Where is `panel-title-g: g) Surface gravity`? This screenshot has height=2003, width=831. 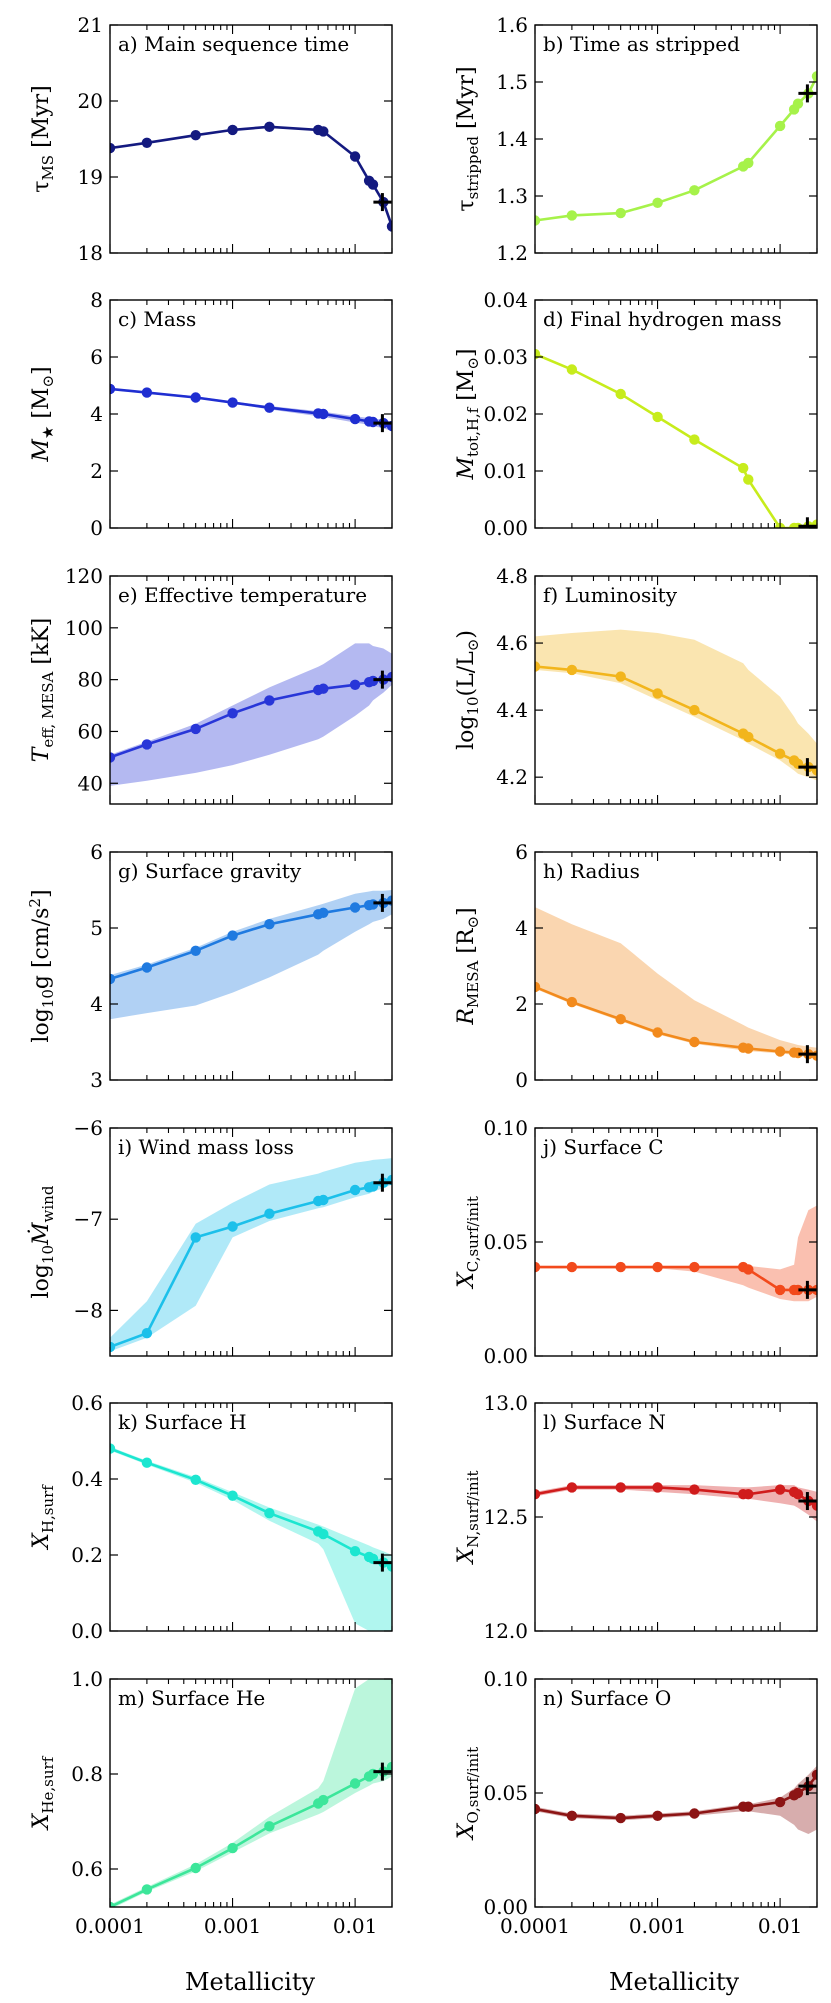 panel-title-g: g) Surface gravity is located at coordinates (210, 871).